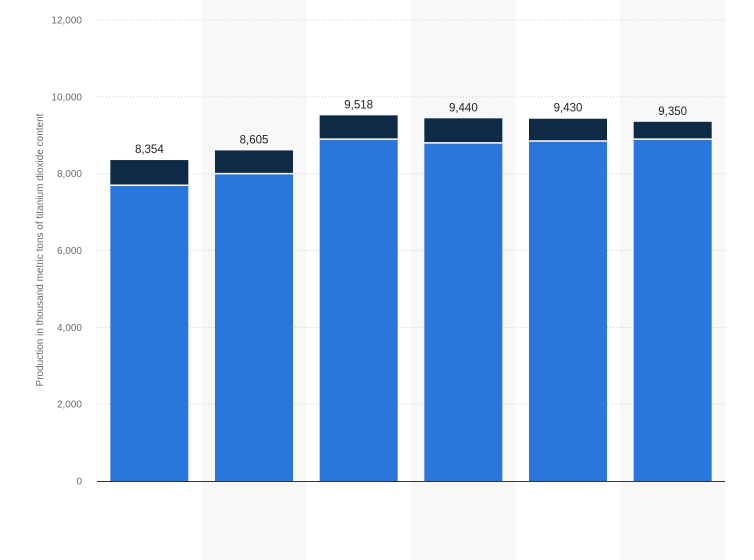 This screenshot has width=754, height=560. What do you see at coordinates (568, 109) in the screenshot?
I see `total-data-label: 9,430` at bounding box center [568, 109].